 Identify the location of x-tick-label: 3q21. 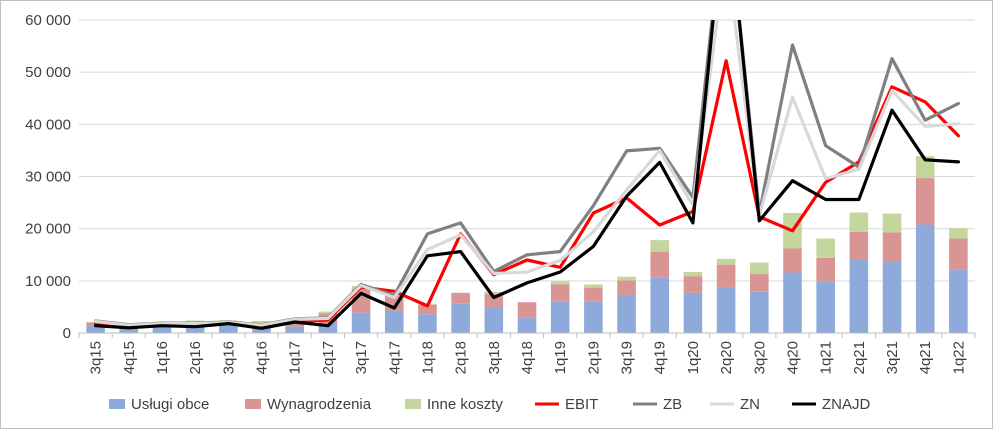
(892, 357).